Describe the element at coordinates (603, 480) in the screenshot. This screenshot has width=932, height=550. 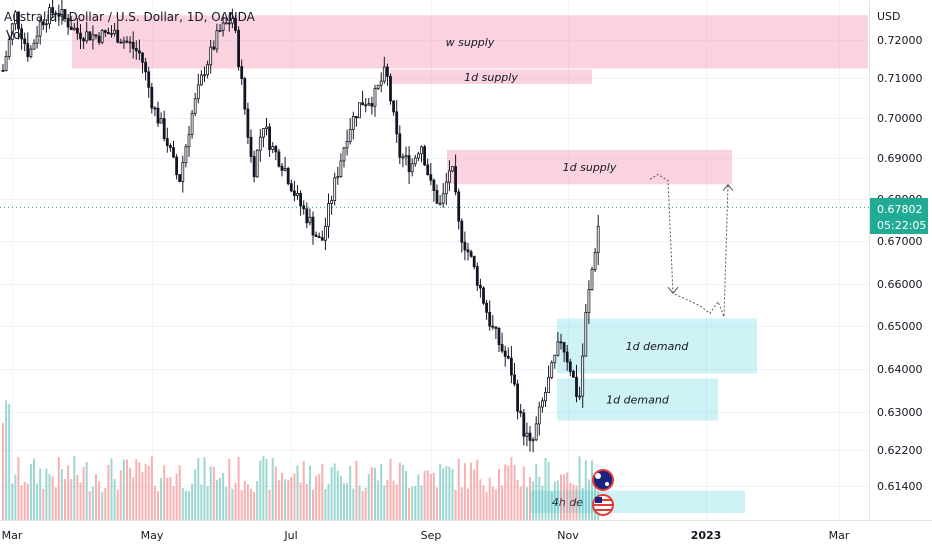
I see `australia-flag-icon` at that location.